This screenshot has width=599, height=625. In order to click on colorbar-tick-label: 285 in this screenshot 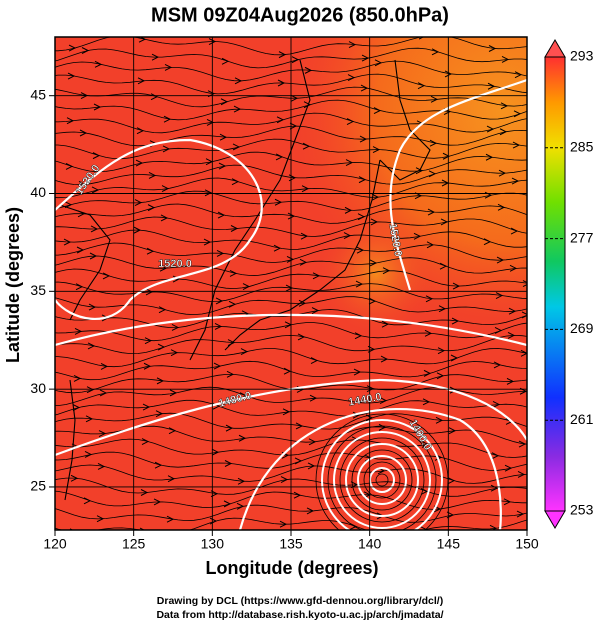, I will do `click(582, 147)`.